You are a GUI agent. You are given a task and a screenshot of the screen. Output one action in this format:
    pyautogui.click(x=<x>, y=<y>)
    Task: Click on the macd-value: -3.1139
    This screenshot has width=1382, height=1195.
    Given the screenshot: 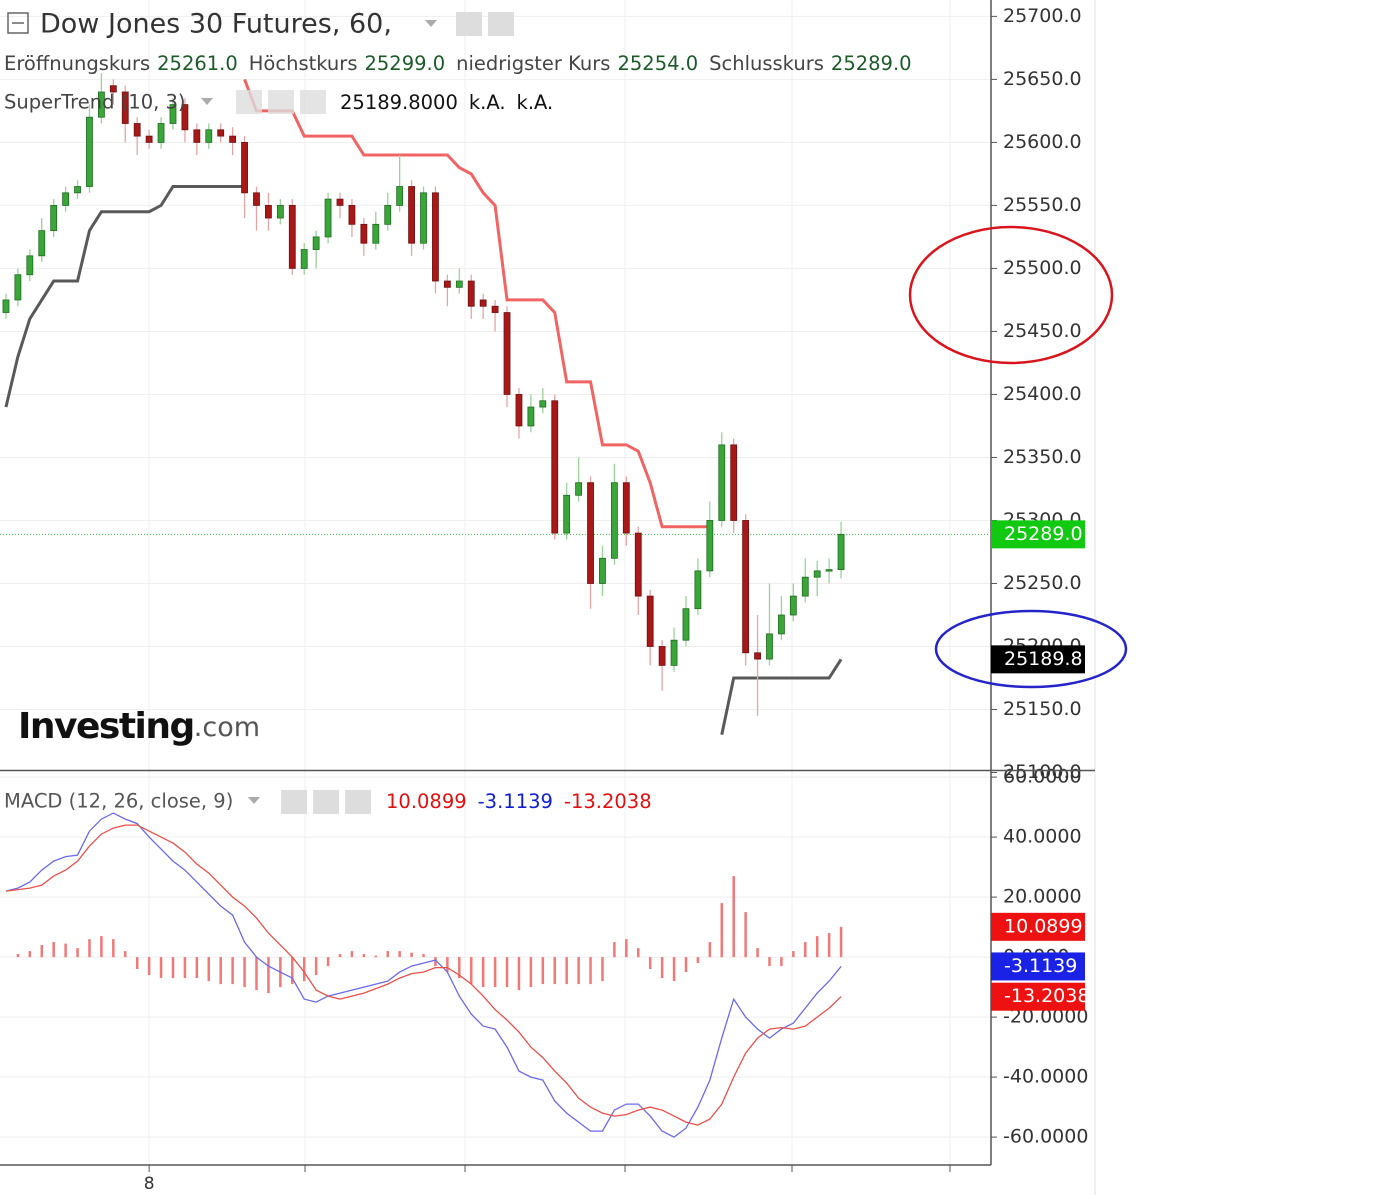 What is the action you would take?
    pyautogui.click(x=515, y=801)
    